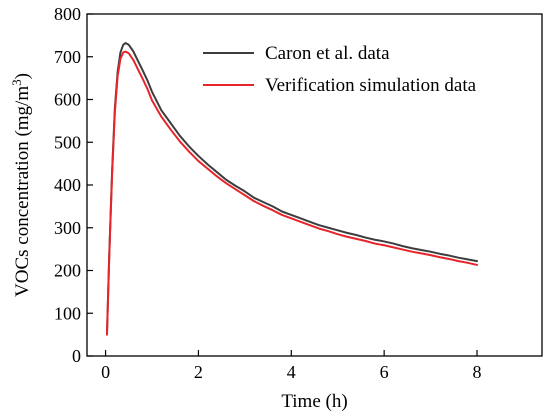 The width and height of the screenshot is (550, 416). I want to click on y-tick-label: 500, so click(67, 142).